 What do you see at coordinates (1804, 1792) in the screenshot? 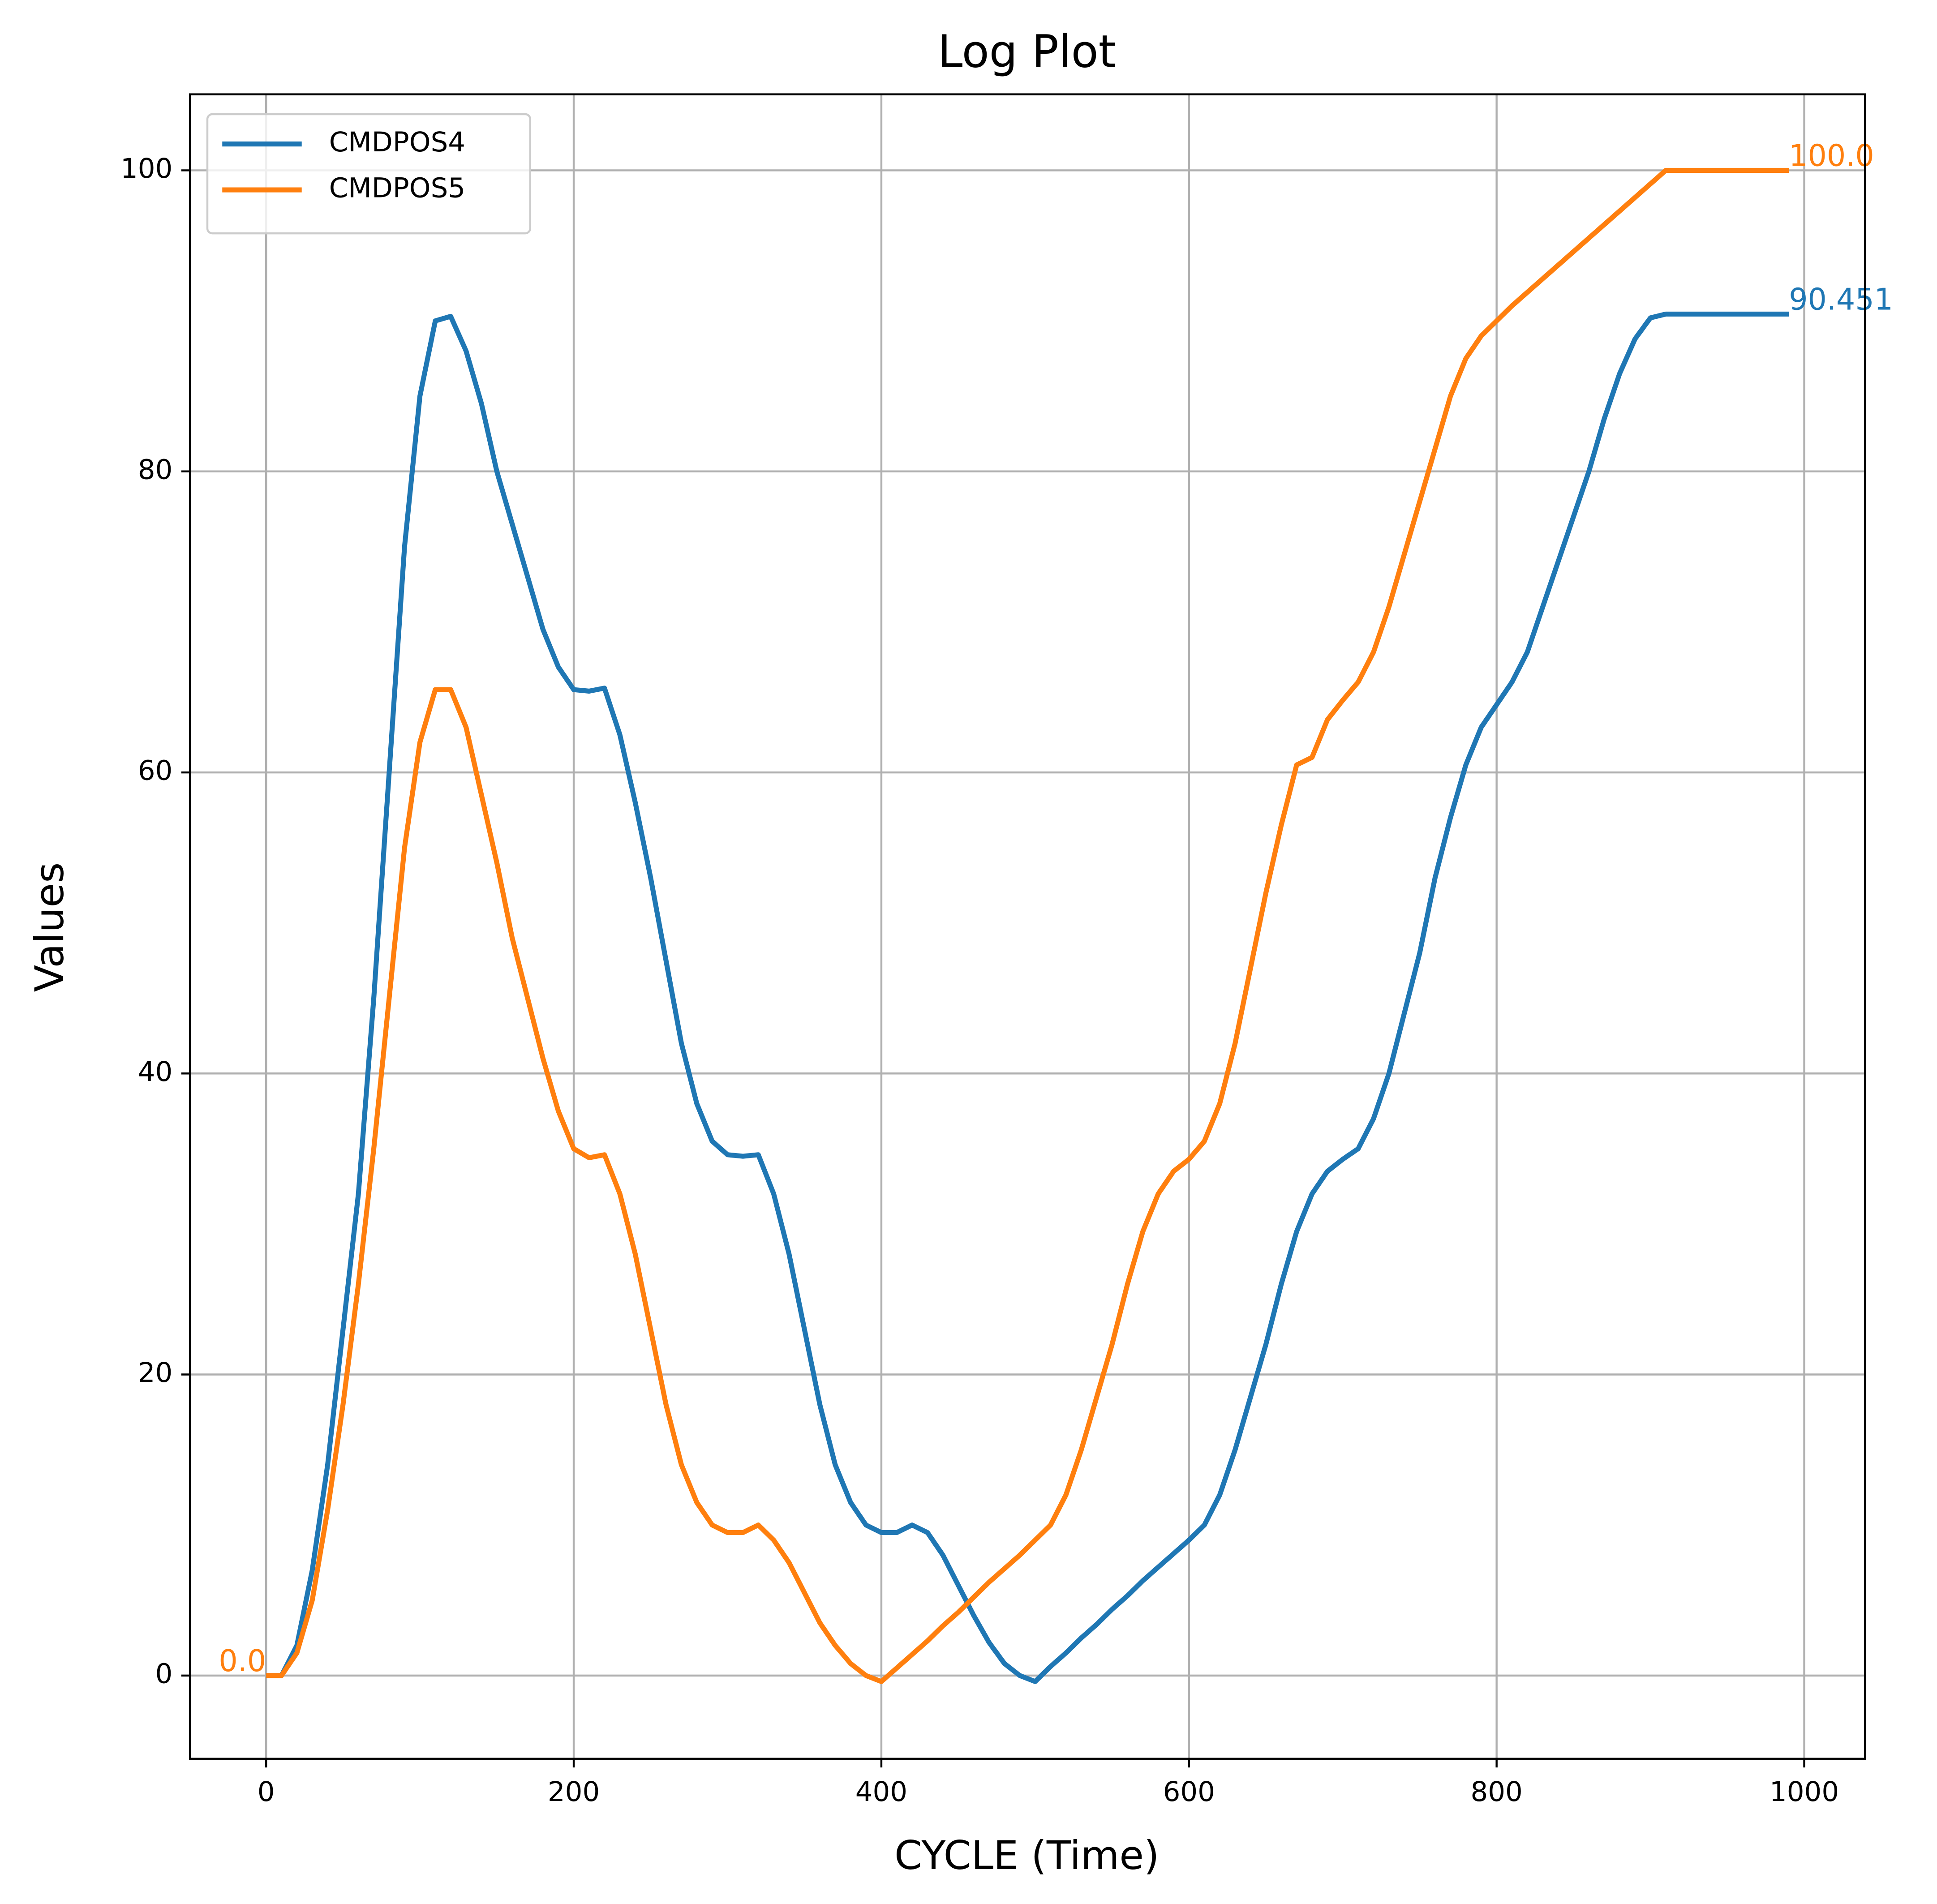
I see `x-tick-label: 1000` at bounding box center [1804, 1792].